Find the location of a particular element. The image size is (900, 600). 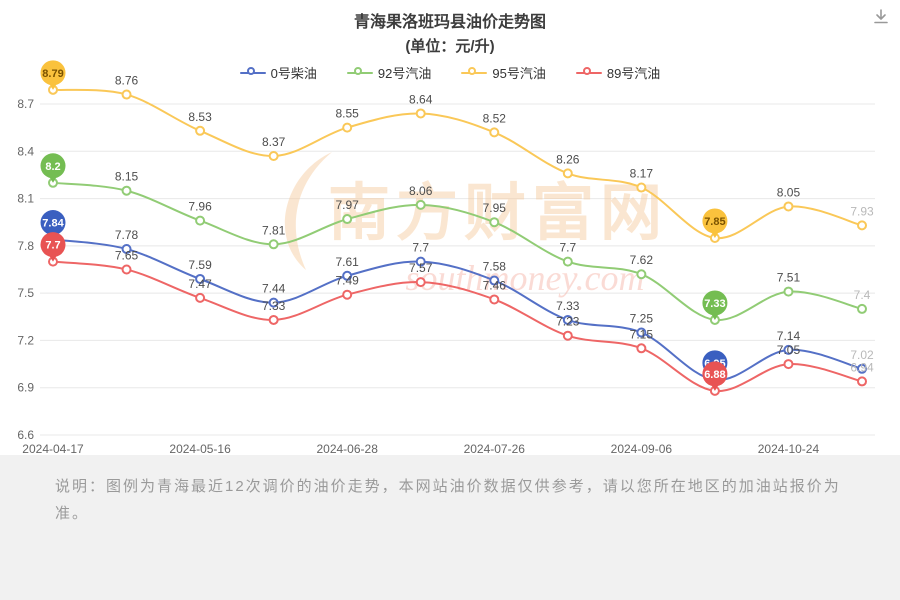

badge-value: 7.84 is located at coordinates (53, 224).